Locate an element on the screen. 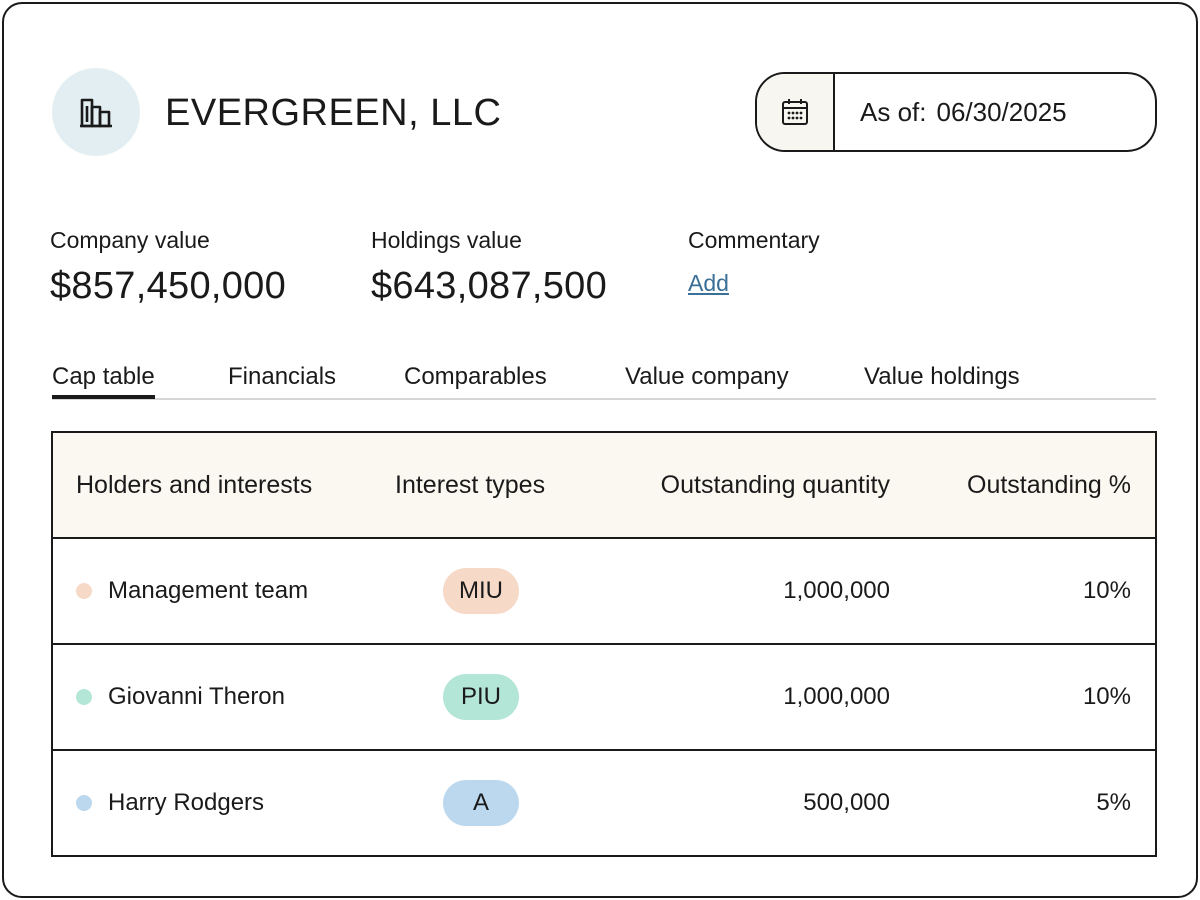 This screenshot has width=1200, height=900. company-value-label: Company value is located at coordinates (130, 240).